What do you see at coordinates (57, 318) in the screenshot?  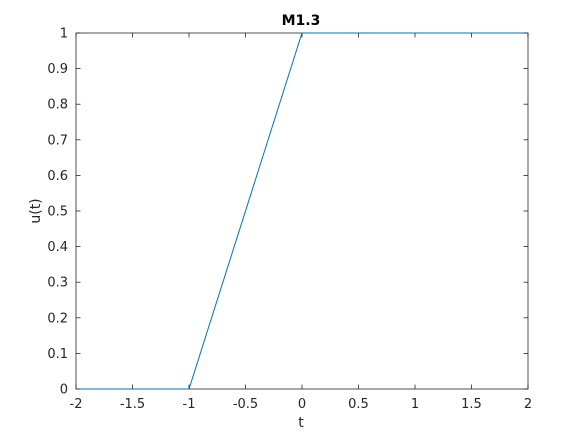 I see `y-tick-label: 0.2` at bounding box center [57, 318].